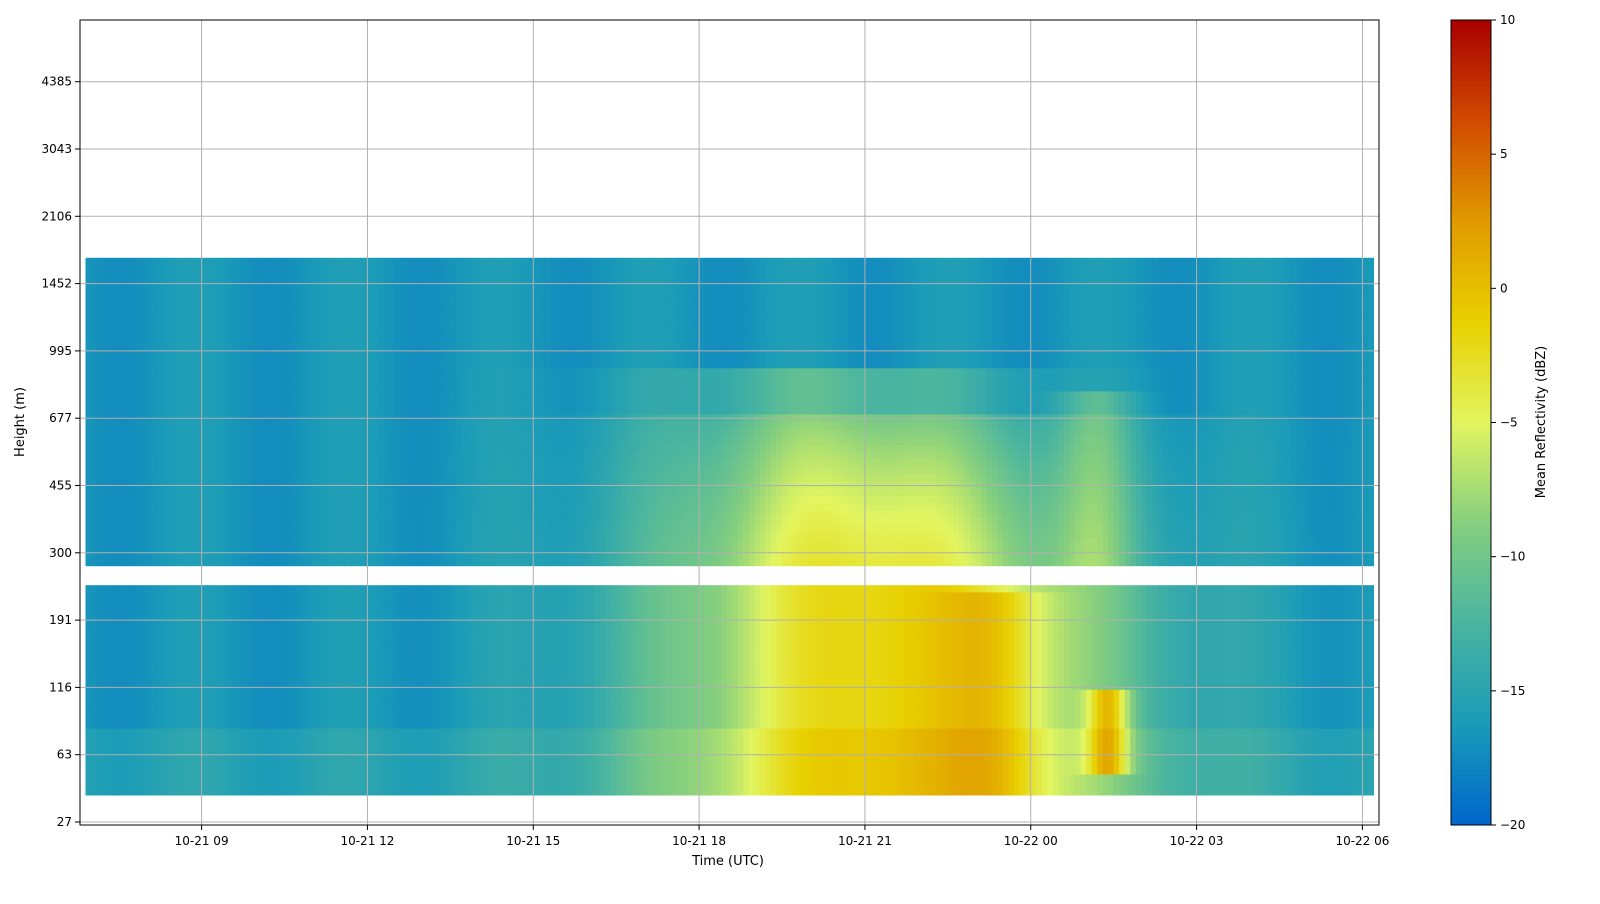  I want to click on y-tick-label: 27, so click(64, 822).